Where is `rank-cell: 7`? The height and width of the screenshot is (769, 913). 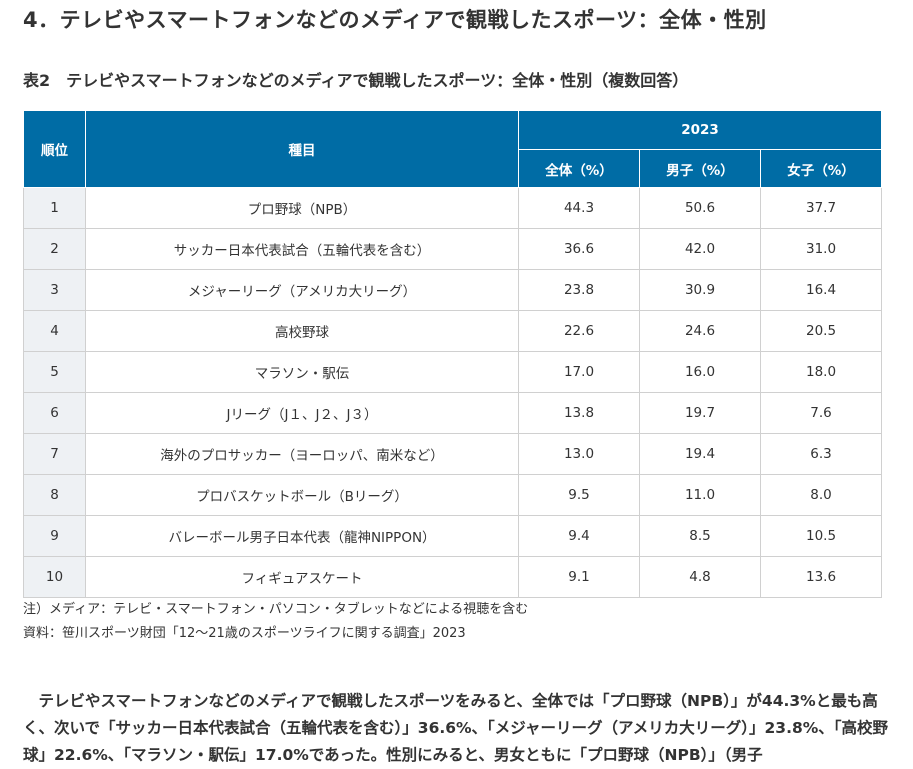 rank-cell: 7 is located at coordinates (54, 454).